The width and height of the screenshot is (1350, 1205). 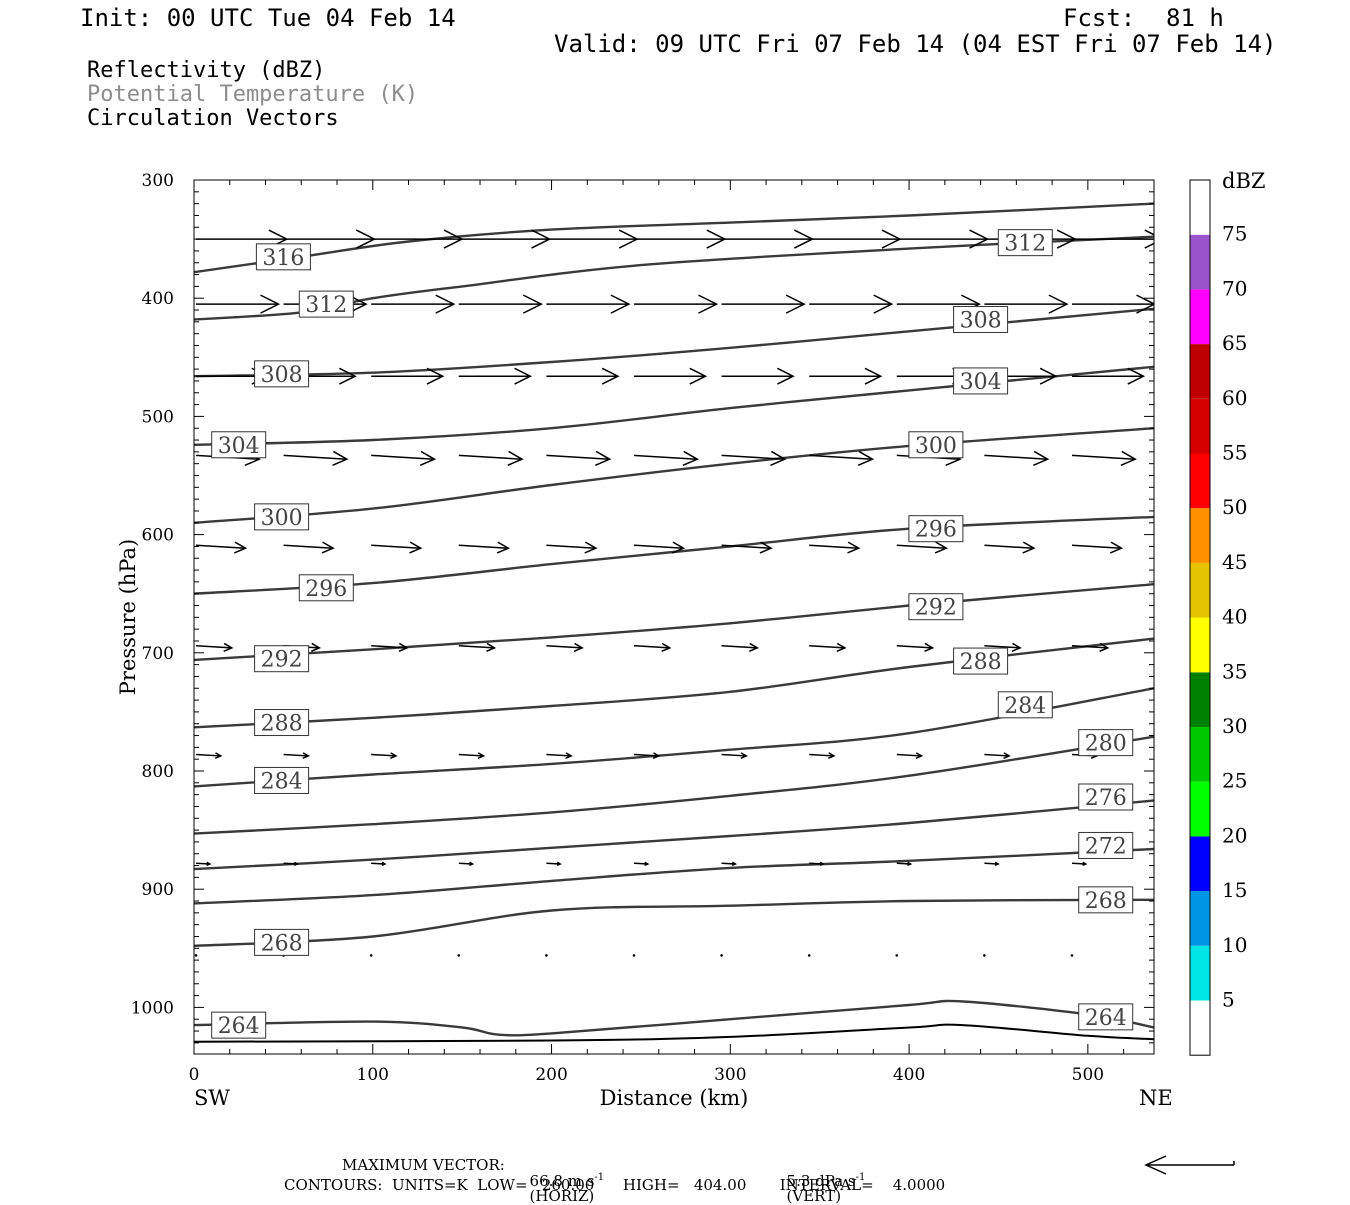 I want to click on svg-text: 292, so click(x=282, y=660).